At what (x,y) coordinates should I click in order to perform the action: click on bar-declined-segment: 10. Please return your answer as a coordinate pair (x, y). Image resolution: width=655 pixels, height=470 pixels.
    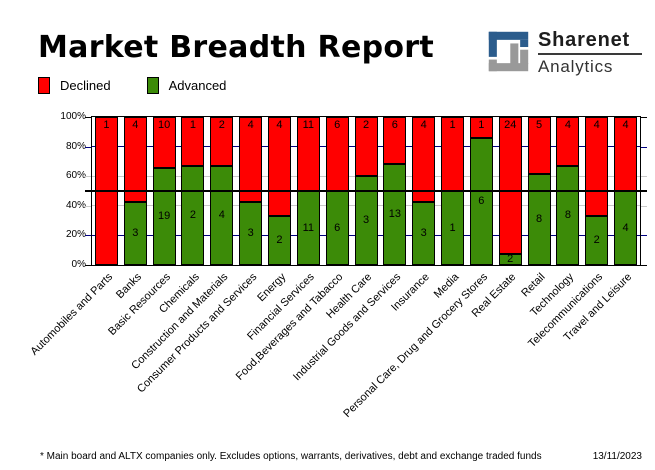
    Looking at the image, I should click on (164, 143).